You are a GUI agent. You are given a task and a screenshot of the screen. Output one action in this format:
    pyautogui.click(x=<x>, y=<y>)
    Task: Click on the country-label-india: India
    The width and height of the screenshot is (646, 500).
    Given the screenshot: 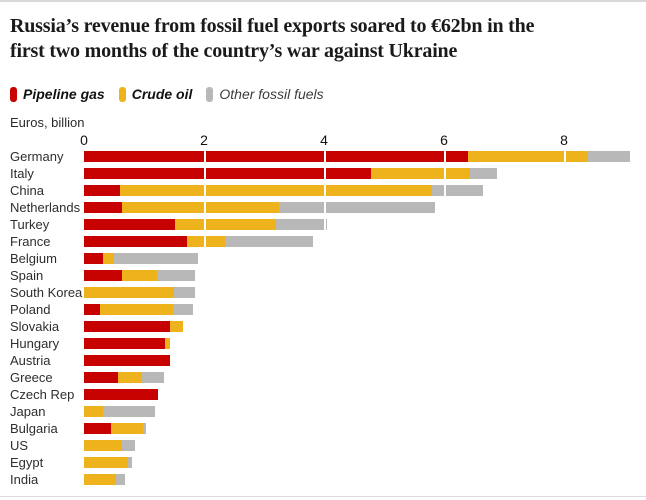 What is the action you would take?
    pyautogui.click(x=24, y=479)
    